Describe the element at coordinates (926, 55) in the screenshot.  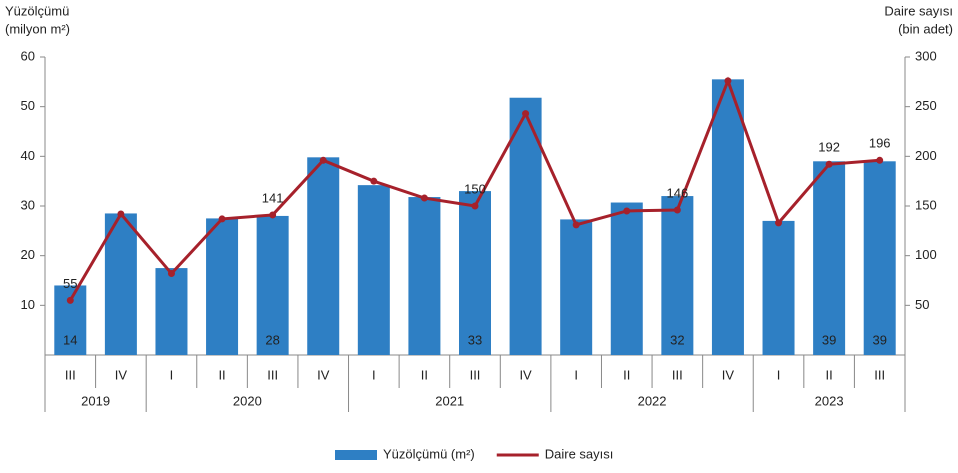
I see `y2-tick-label: 300` at that location.